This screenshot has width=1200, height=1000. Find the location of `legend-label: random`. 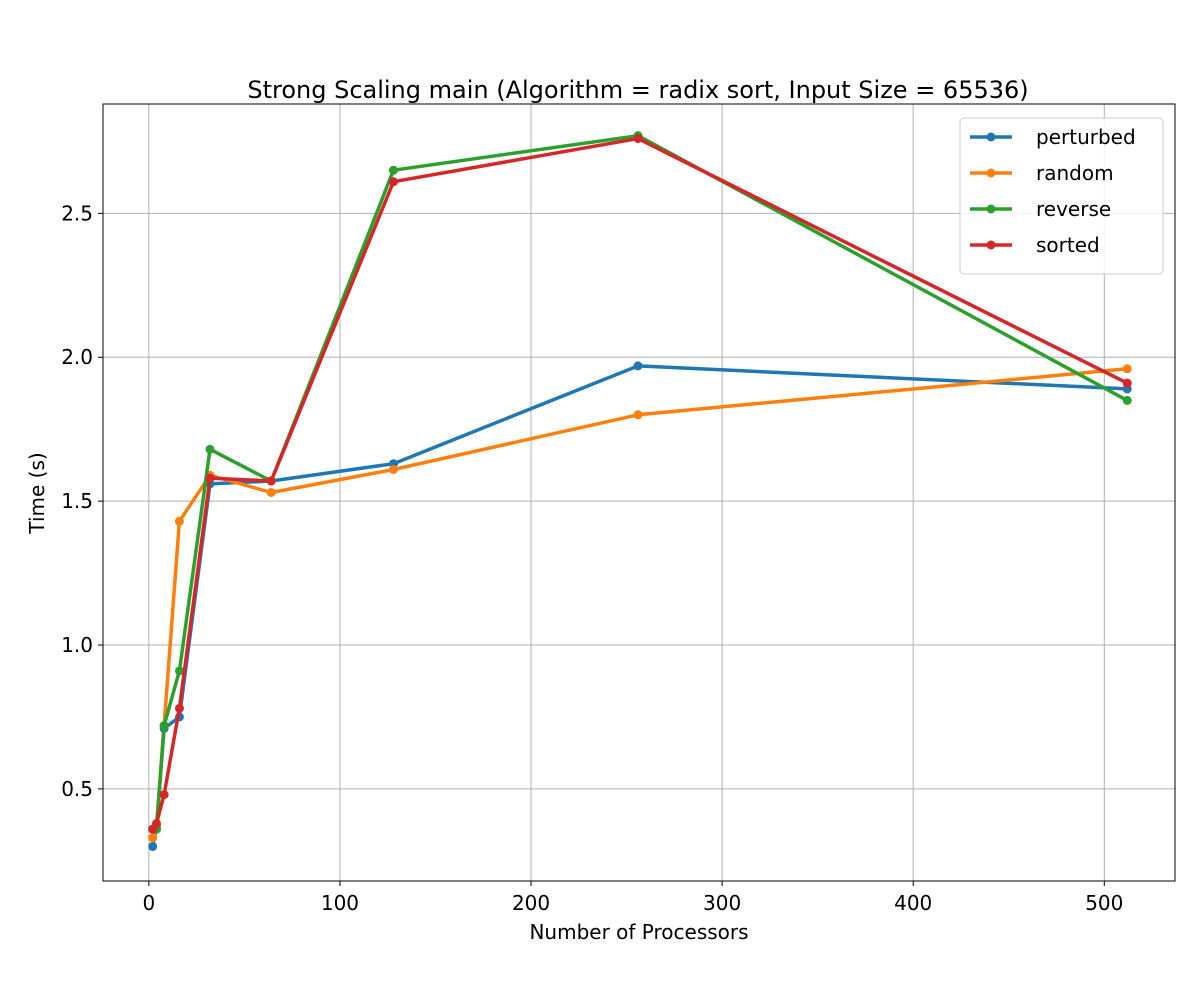

legend-label: random is located at coordinates (1075, 173).